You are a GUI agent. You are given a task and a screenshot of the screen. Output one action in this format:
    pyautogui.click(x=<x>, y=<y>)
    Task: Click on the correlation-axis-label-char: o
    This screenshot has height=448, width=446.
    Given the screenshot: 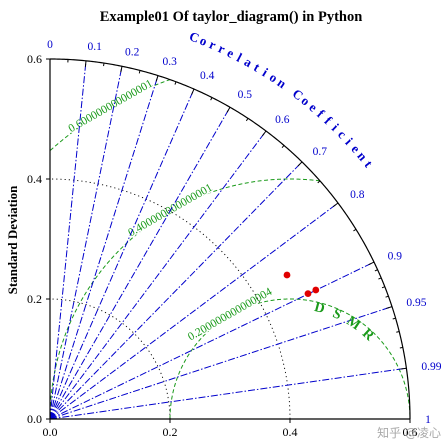 What is the action you would take?
    pyautogui.click(x=204, y=41)
    